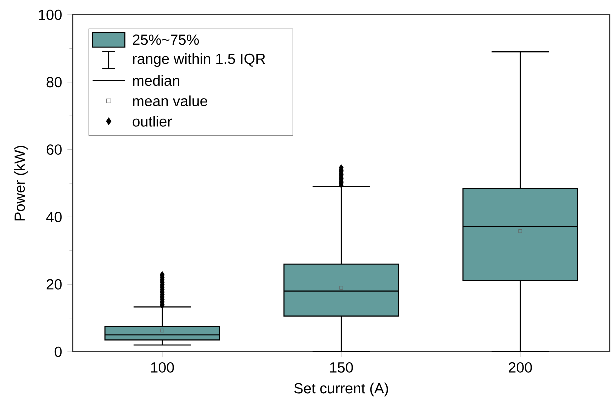 The image size is (611, 412). What do you see at coordinates (170, 101) in the screenshot?
I see `annotation: mean value` at bounding box center [170, 101].